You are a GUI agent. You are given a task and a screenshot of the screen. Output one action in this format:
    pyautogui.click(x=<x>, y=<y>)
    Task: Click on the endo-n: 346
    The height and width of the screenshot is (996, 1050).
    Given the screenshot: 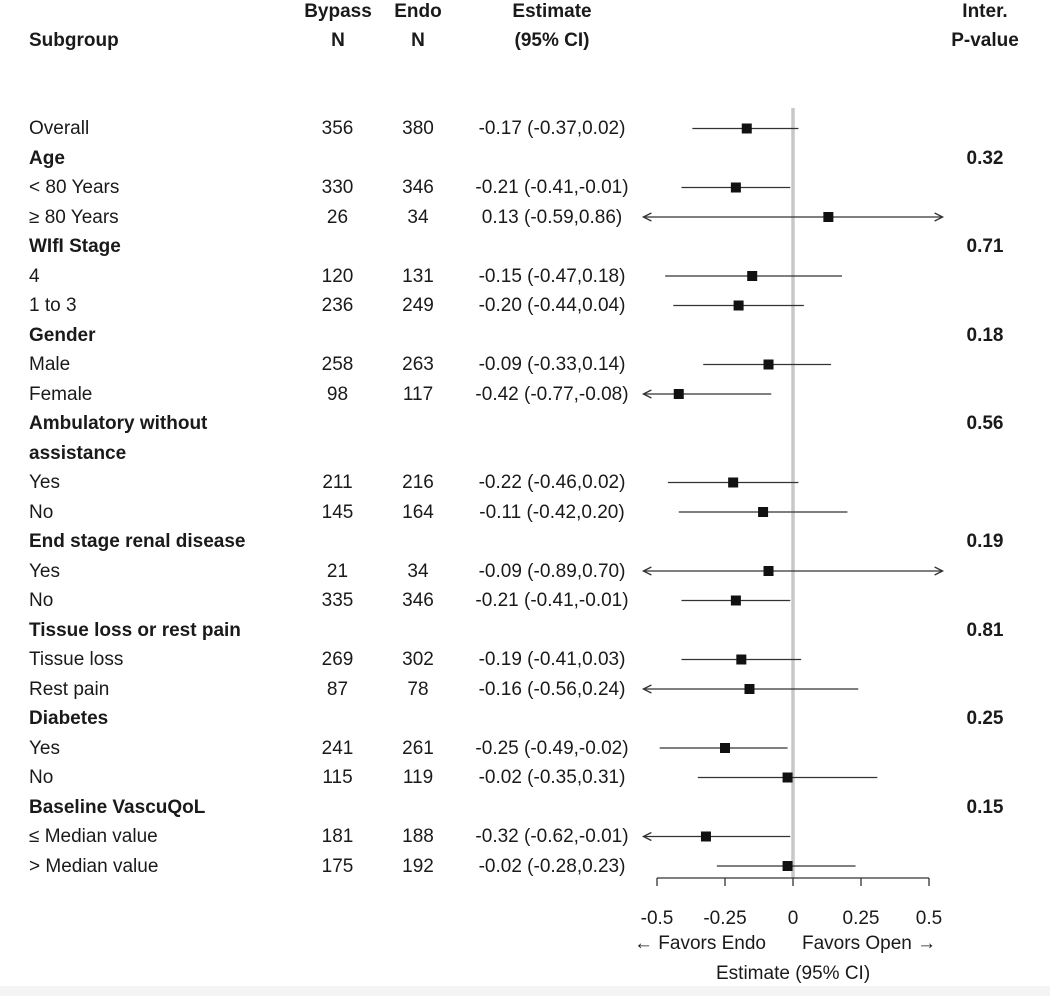 What is the action you would take?
    pyautogui.click(x=418, y=600)
    